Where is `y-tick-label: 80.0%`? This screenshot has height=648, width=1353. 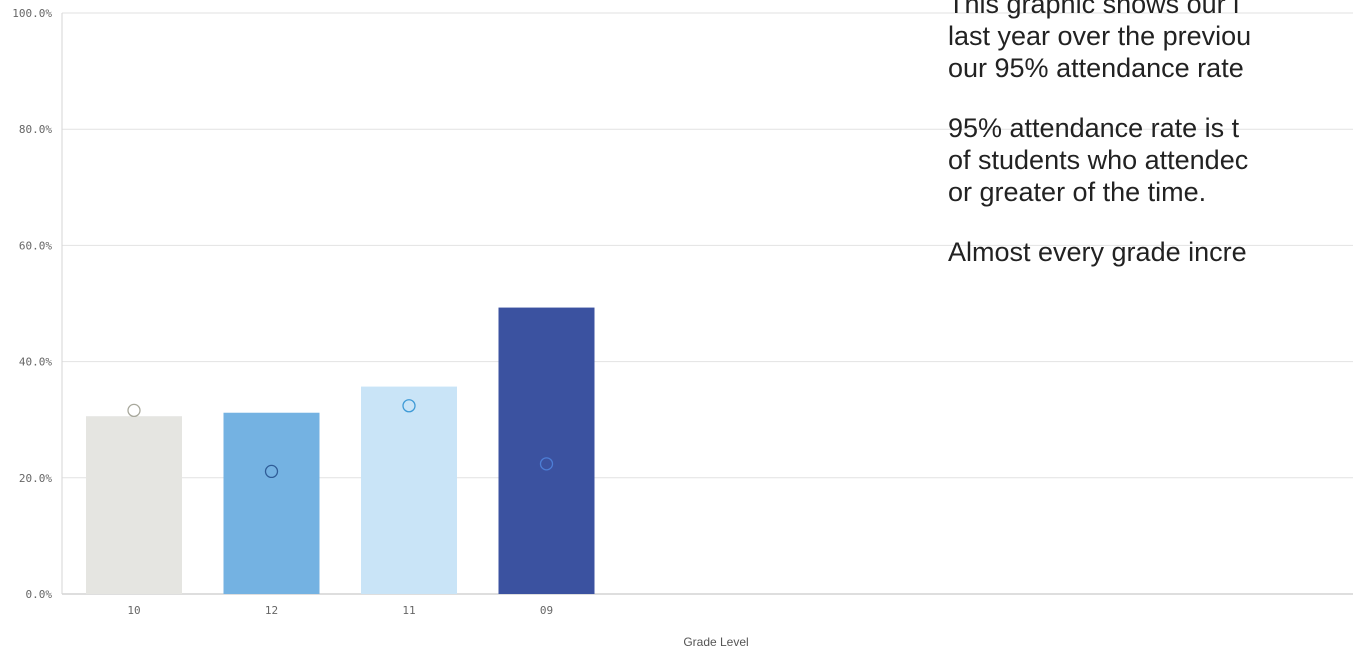 y-tick-label: 80.0% is located at coordinates (35, 129).